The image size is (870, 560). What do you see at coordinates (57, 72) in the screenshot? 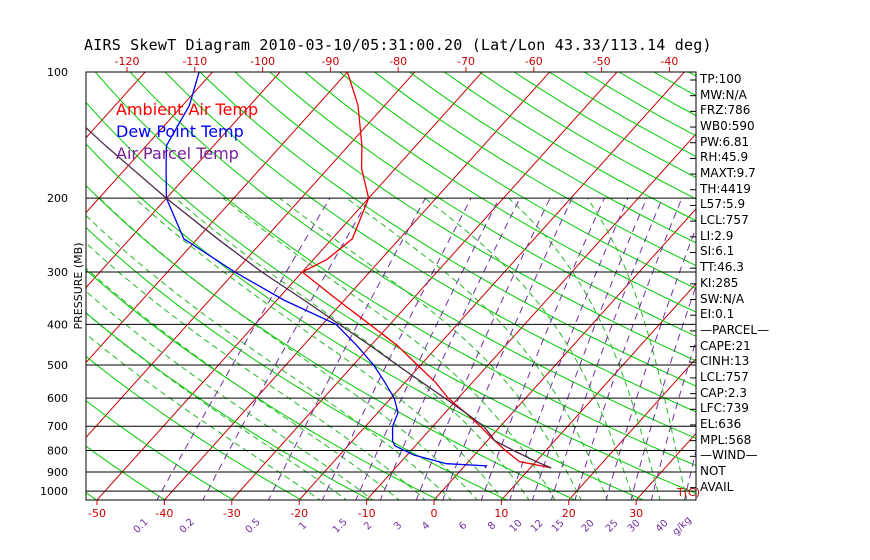
I see `pressure-tick-label: 100` at bounding box center [57, 72].